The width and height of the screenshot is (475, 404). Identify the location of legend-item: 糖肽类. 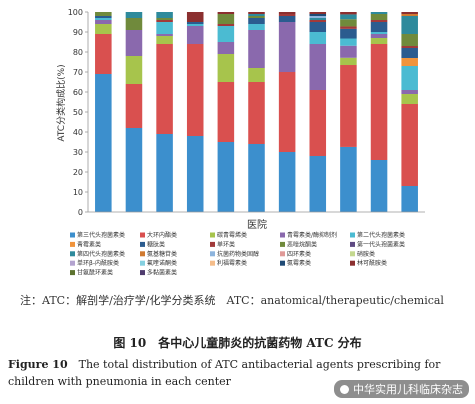
(152, 244).